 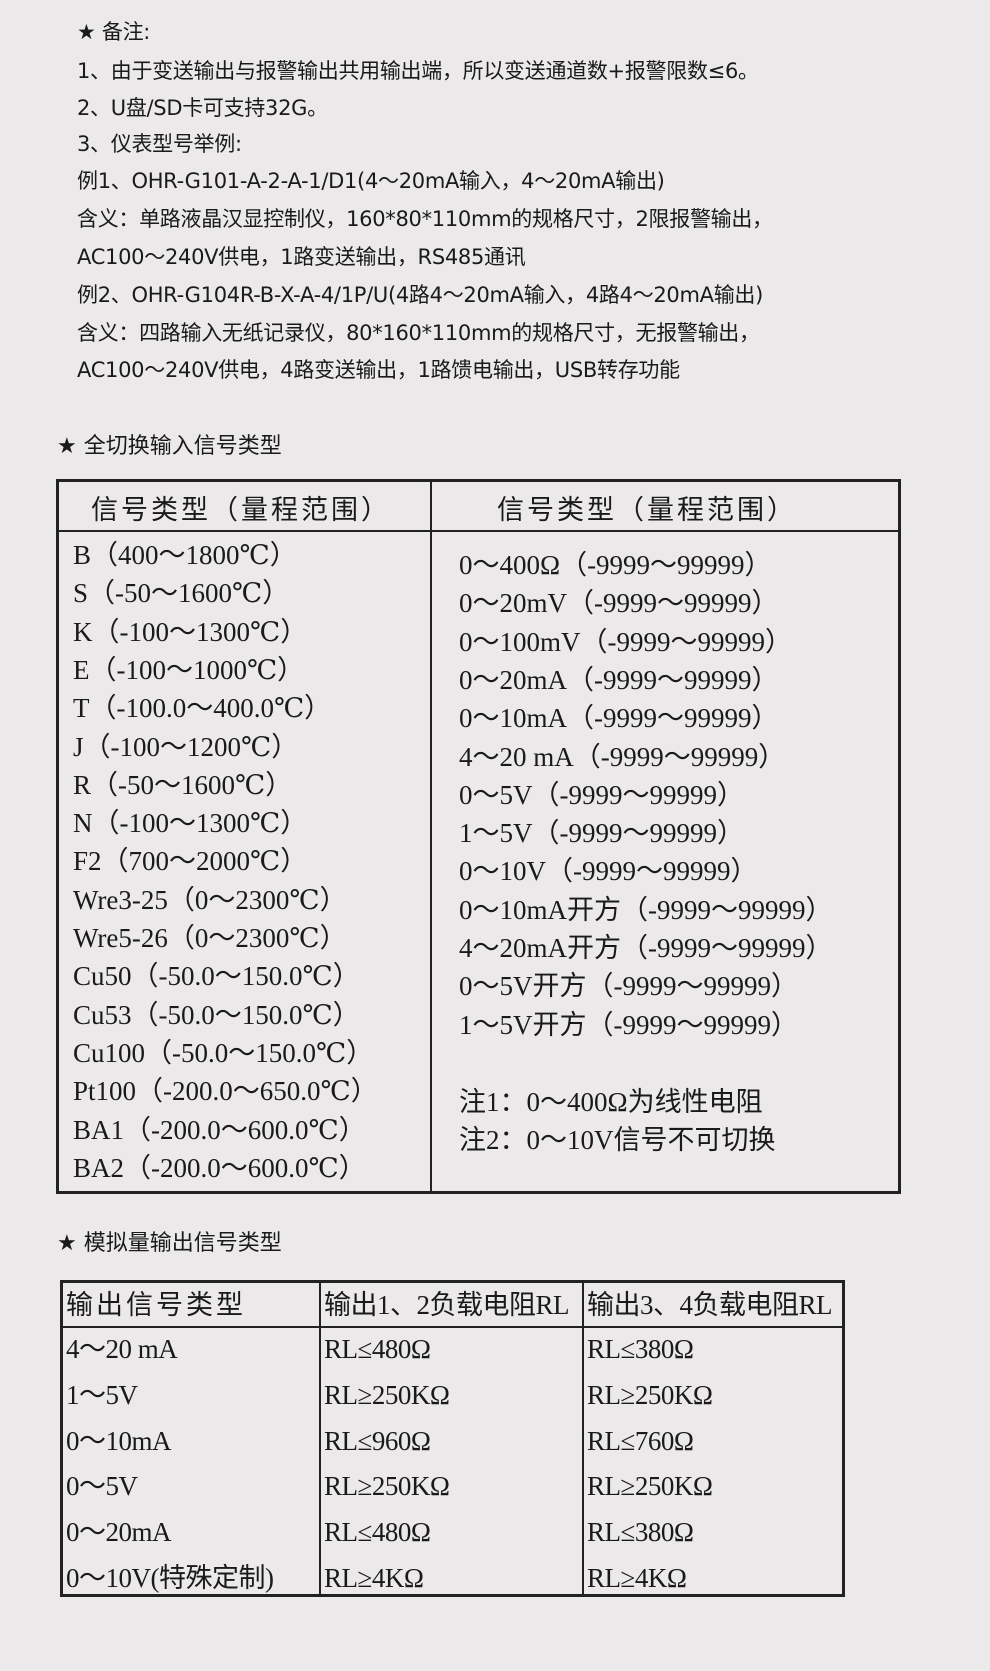 I want to click on input-type-left: R（-50～1600℃）, so click(x=183, y=784).